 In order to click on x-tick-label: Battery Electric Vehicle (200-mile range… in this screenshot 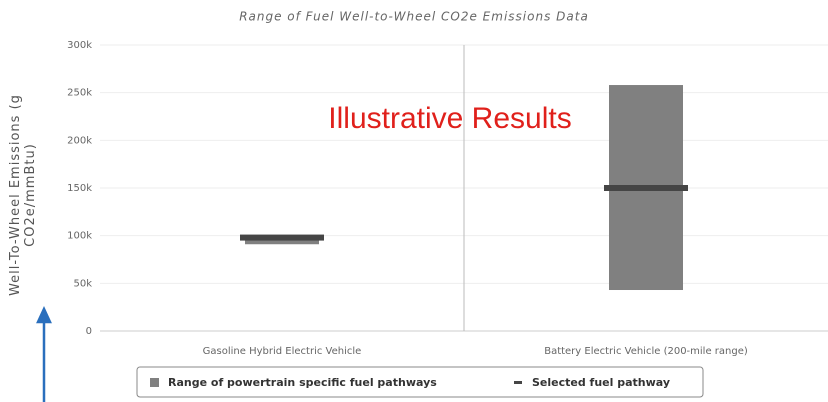, I will do `click(646, 351)`.